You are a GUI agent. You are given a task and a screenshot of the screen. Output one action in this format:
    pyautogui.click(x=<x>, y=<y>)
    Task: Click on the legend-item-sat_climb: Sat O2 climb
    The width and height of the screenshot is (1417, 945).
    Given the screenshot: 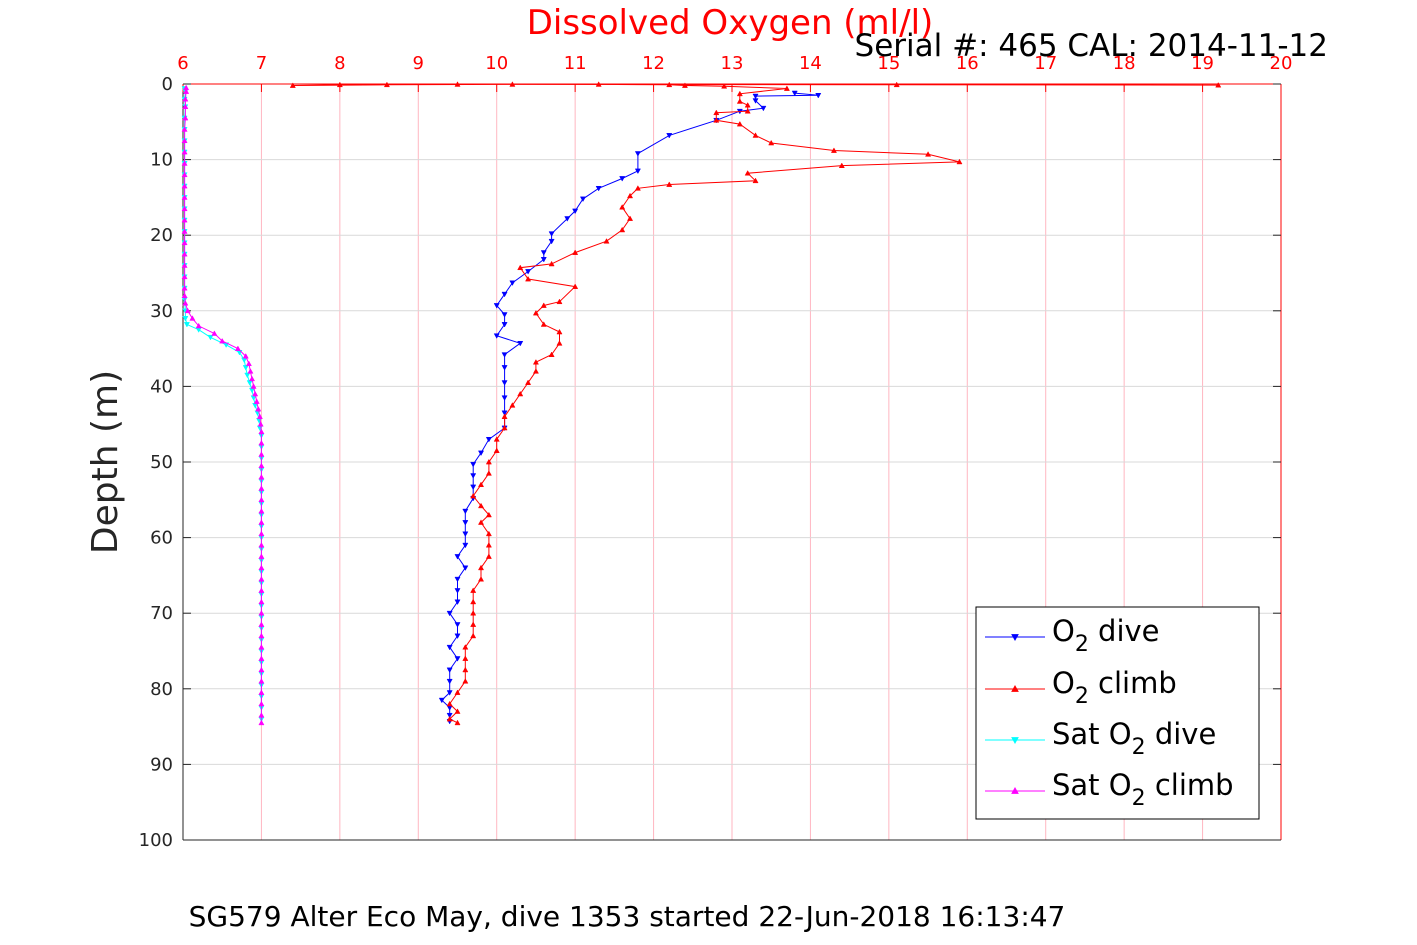 What is the action you would take?
    pyautogui.click(x=1109, y=789)
    